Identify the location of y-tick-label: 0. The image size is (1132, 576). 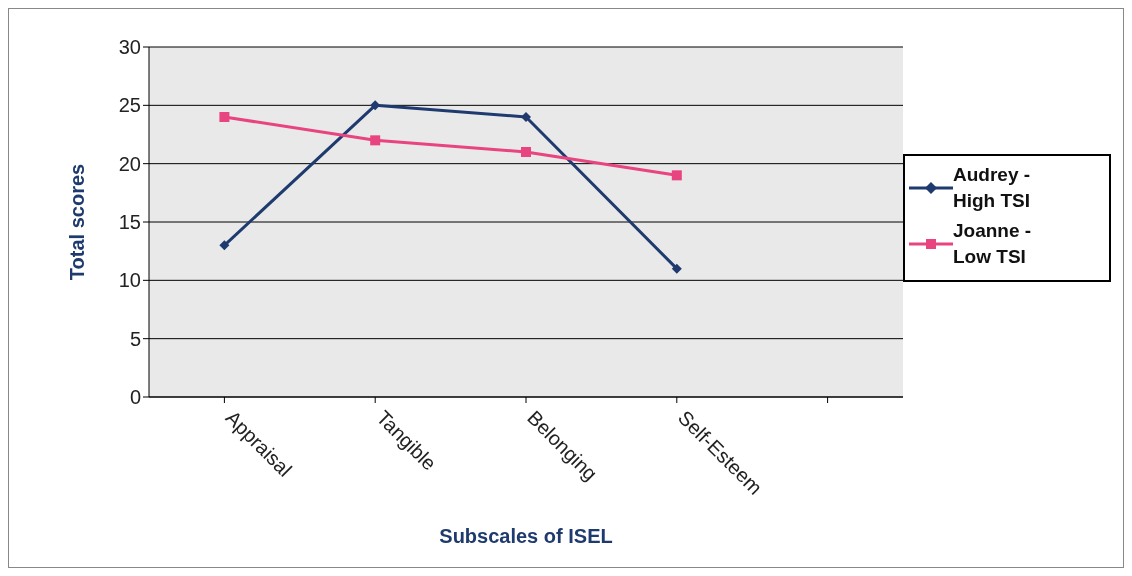
(135, 397).